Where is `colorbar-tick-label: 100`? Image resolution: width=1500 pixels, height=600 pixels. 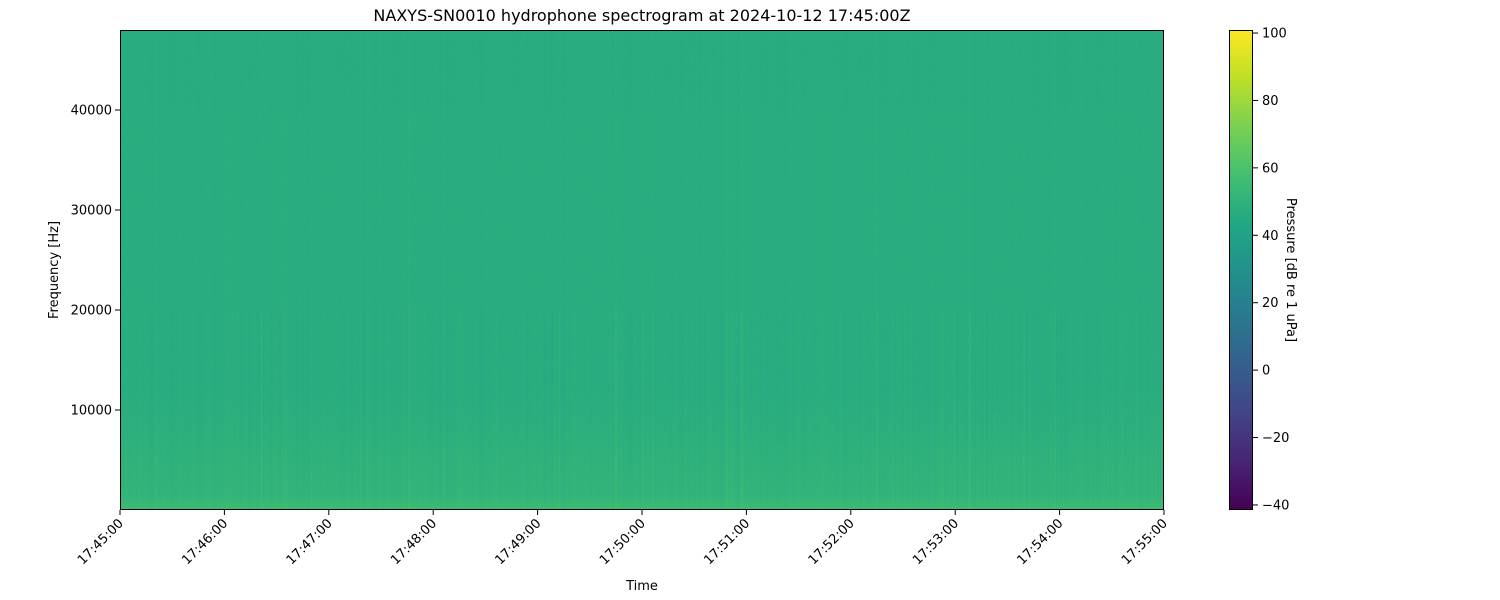
colorbar-tick-label: 100 is located at coordinates (1274, 34).